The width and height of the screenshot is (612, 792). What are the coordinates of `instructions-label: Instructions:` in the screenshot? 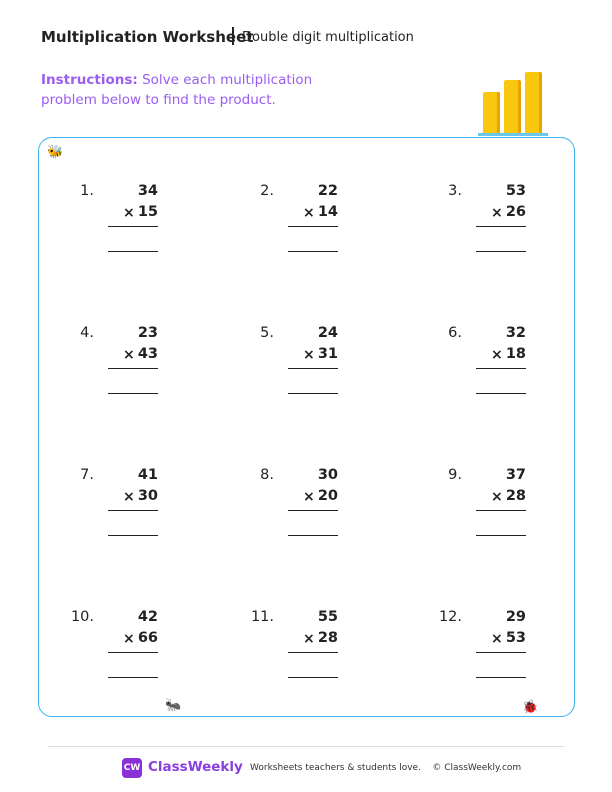 It's located at (89, 80).